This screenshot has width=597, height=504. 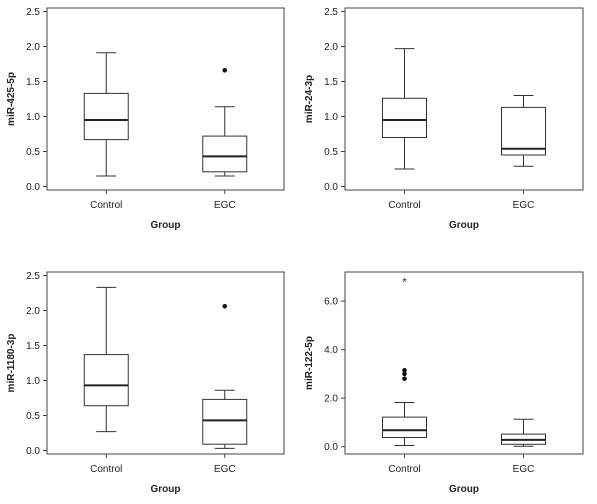 What do you see at coordinates (331, 302) in the screenshot?
I see `y-tick-label: 6.0` at bounding box center [331, 302].